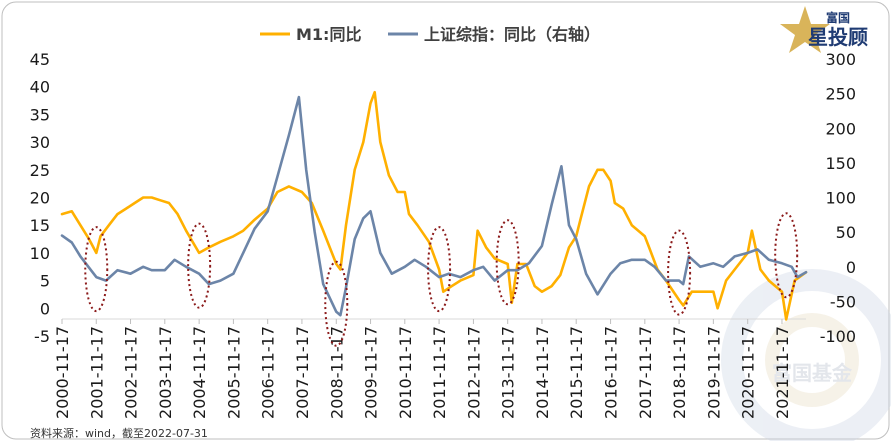 Image resolution: width=891 pixels, height=441 pixels. What do you see at coordinates (713, 372) in the screenshot?
I see `x-tick-label: 2019-11-17` at bounding box center [713, 372].